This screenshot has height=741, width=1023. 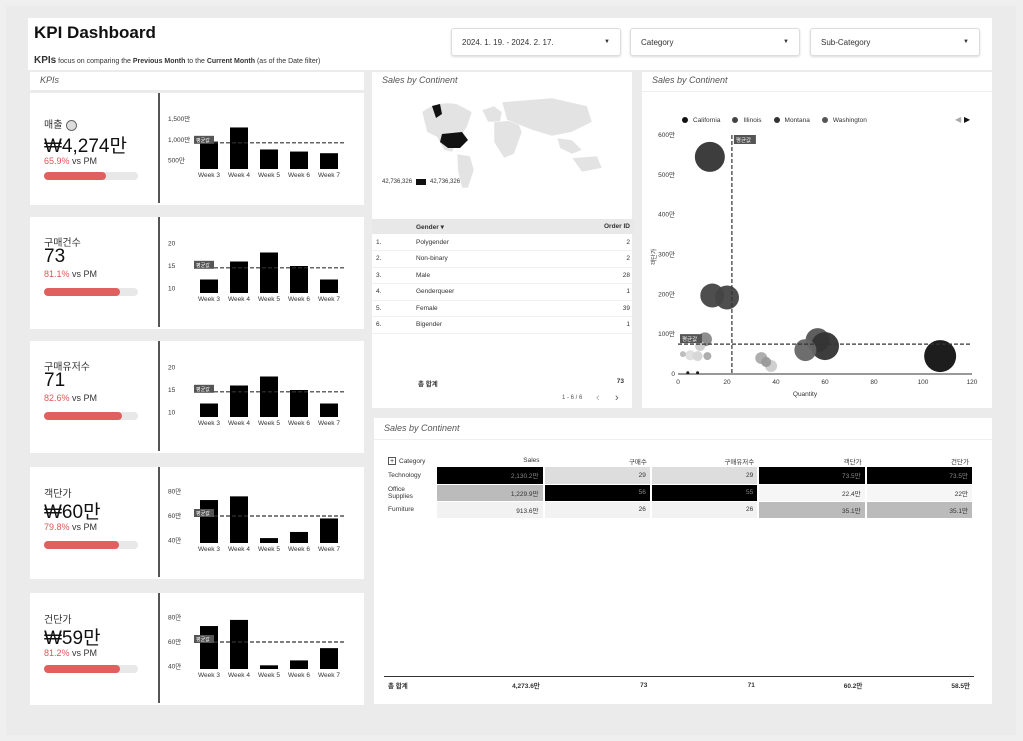 I want to click on x-tick-label: Week 5, so click(x=269, y=299).